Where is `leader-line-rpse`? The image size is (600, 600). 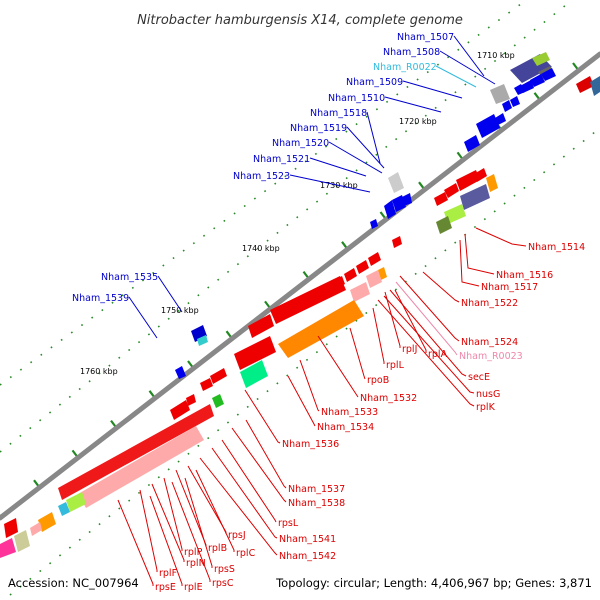
leader-line-rpse is located at coordinates (135, 542).